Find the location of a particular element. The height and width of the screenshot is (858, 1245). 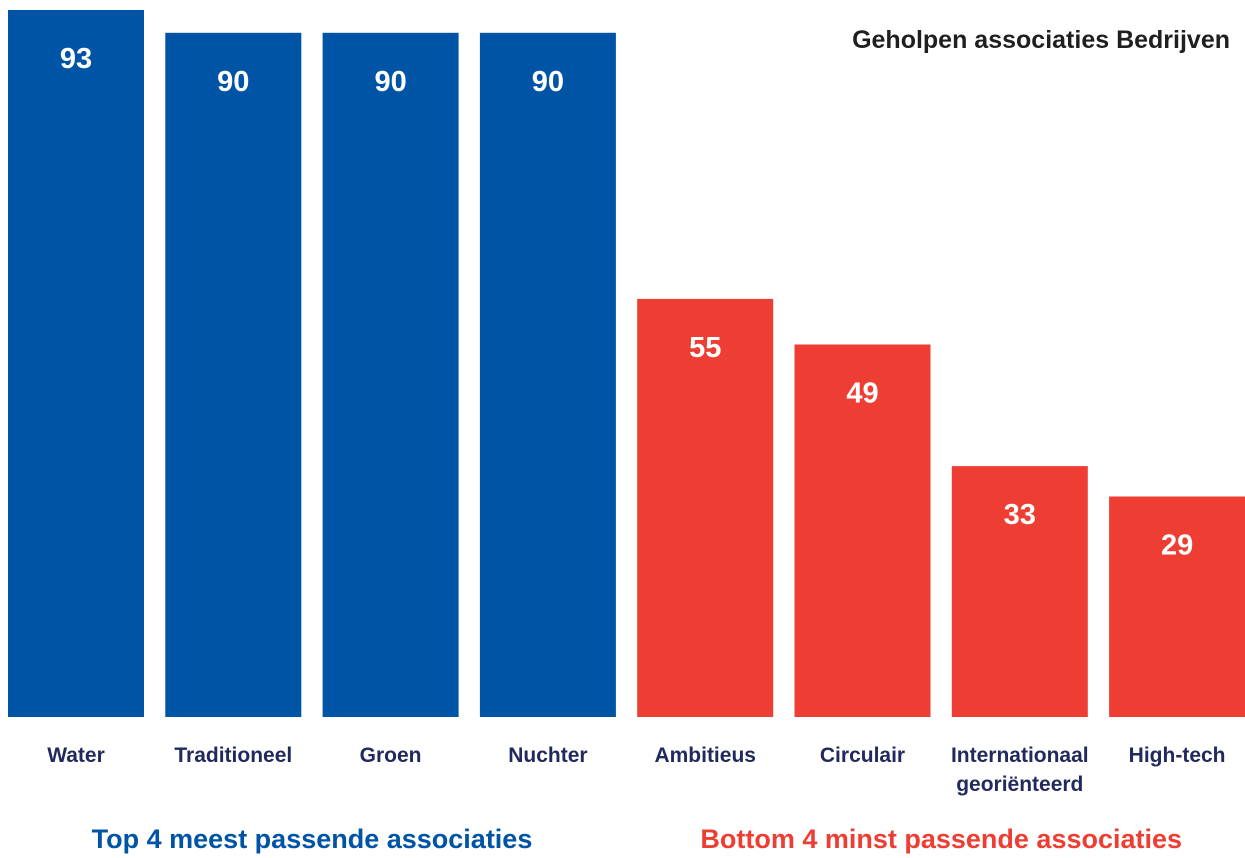

bar-value-high-tech: 29 is located at coordinates (1177, 546).